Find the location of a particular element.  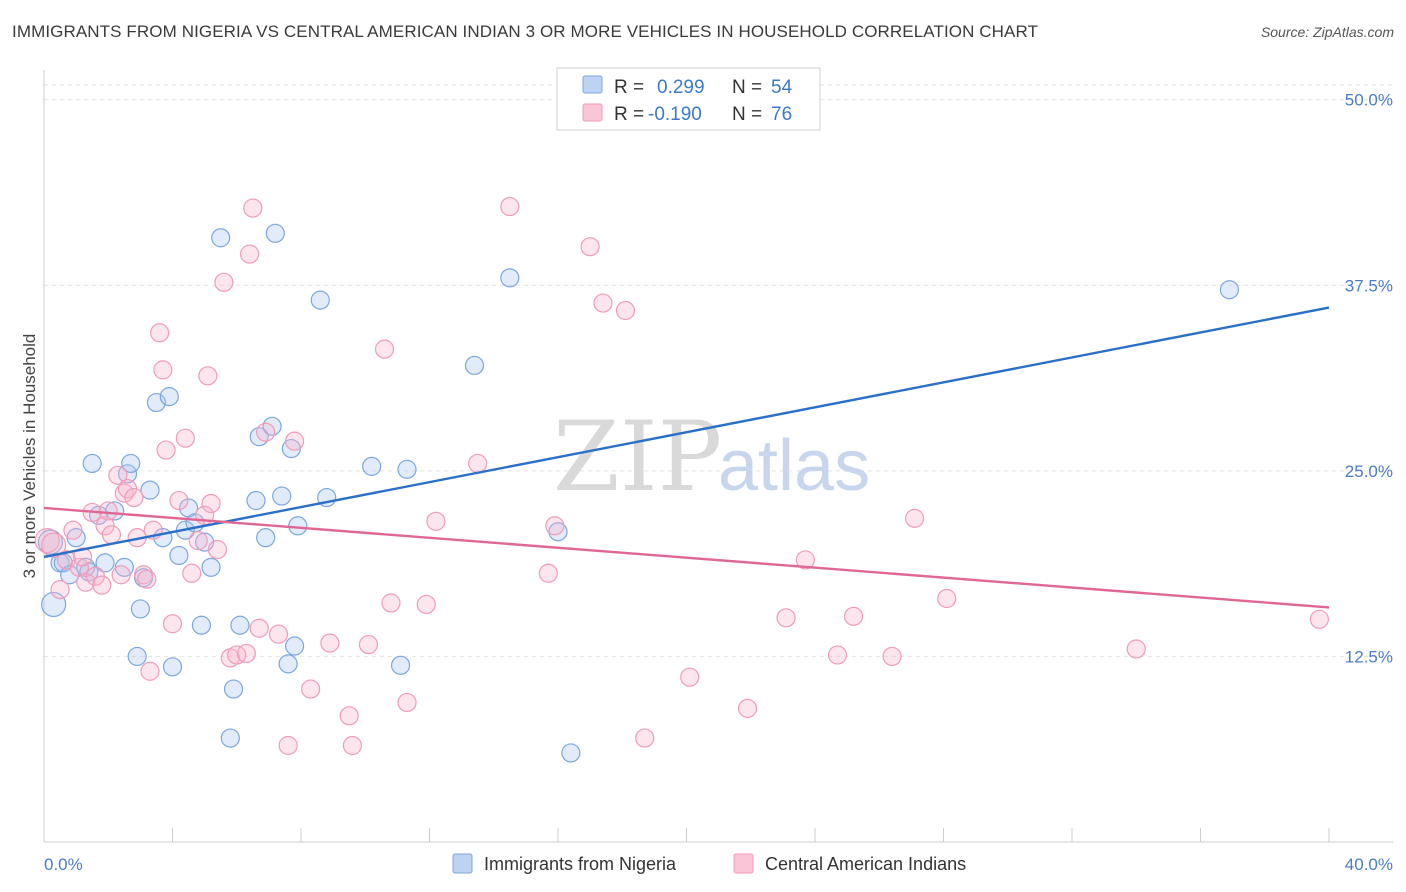

watermark: ZIP atlas is located at coordinates (711, 457).